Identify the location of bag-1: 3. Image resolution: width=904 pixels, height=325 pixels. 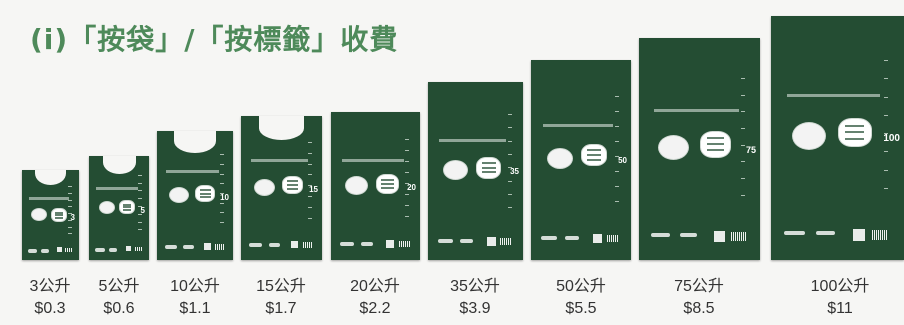
(50, 215).